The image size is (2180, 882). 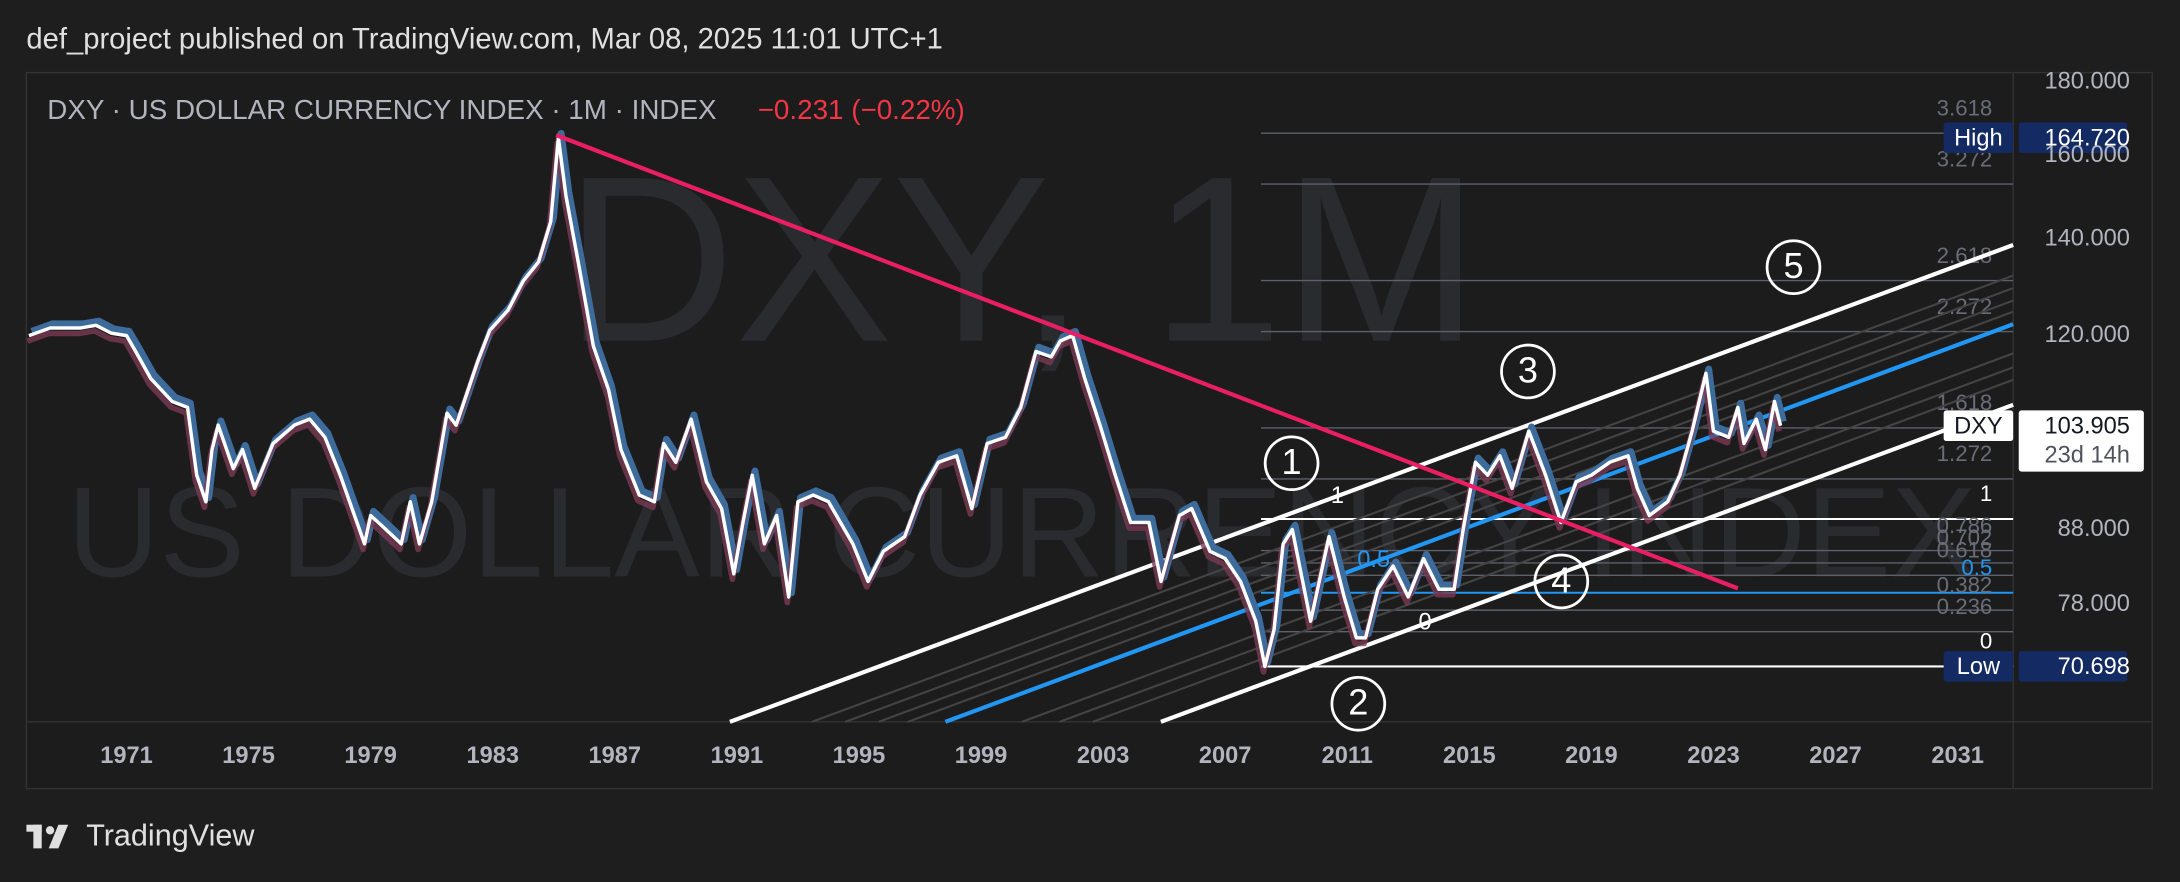 I want to click on wave-label: 5, so click(x=1793, y=265).